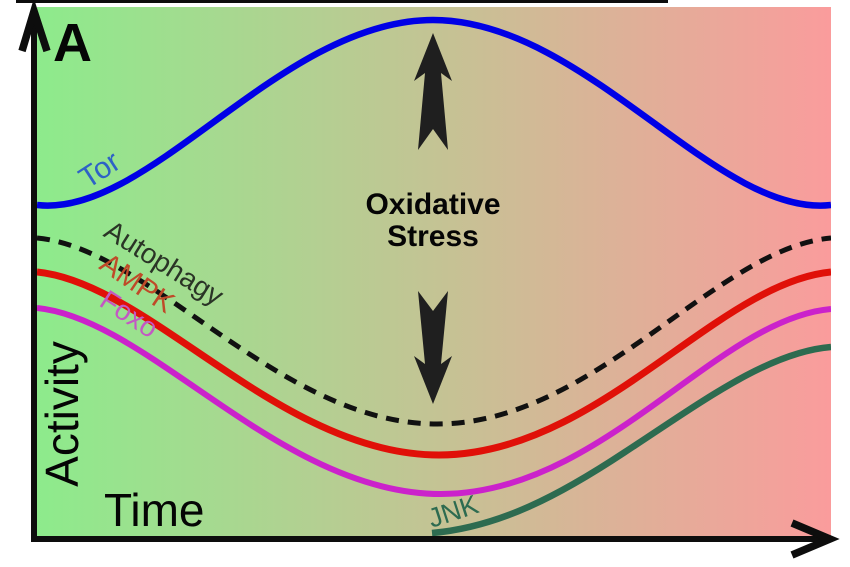 The image size is (850, 567). I want to click on stress-up-arrow-icon, so click(433, 91).